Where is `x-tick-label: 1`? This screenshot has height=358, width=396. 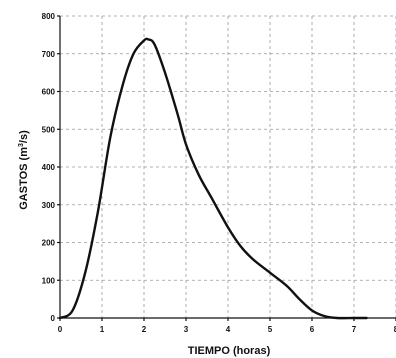 x-tick-label: 1 is located at coordinates (102, 329).